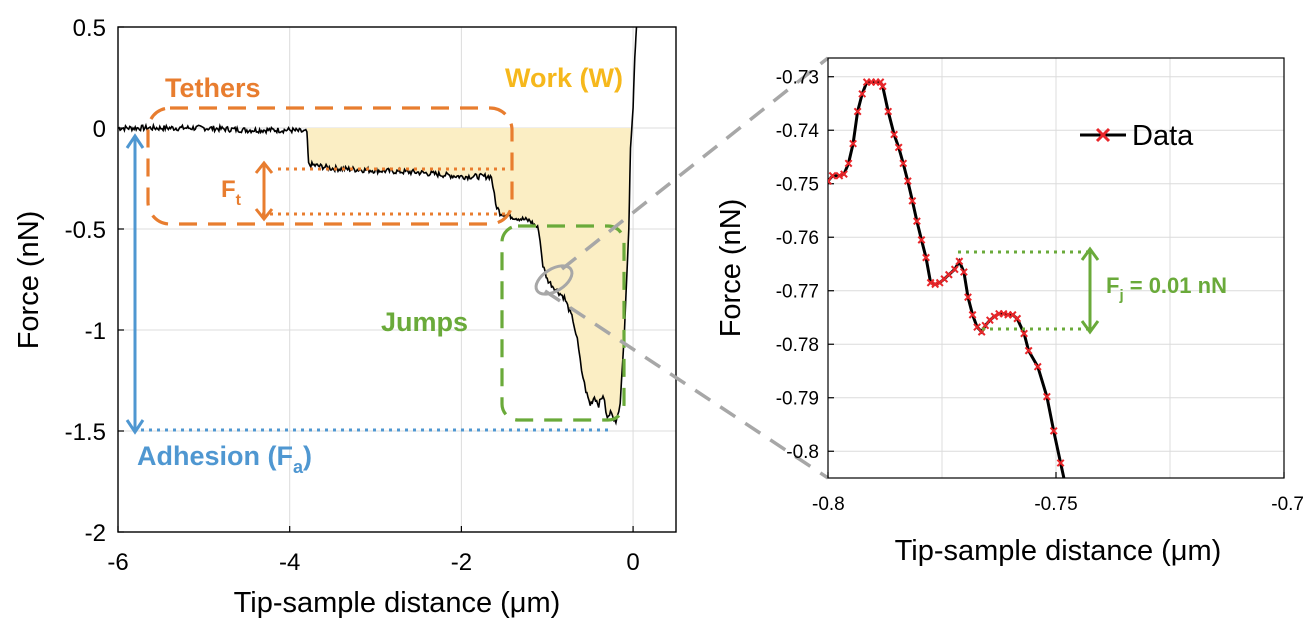 The image size is (1304, 625). Describe the element at coordinates (563, 323) in the screenshot. I see `jumps-region-box` at that location.